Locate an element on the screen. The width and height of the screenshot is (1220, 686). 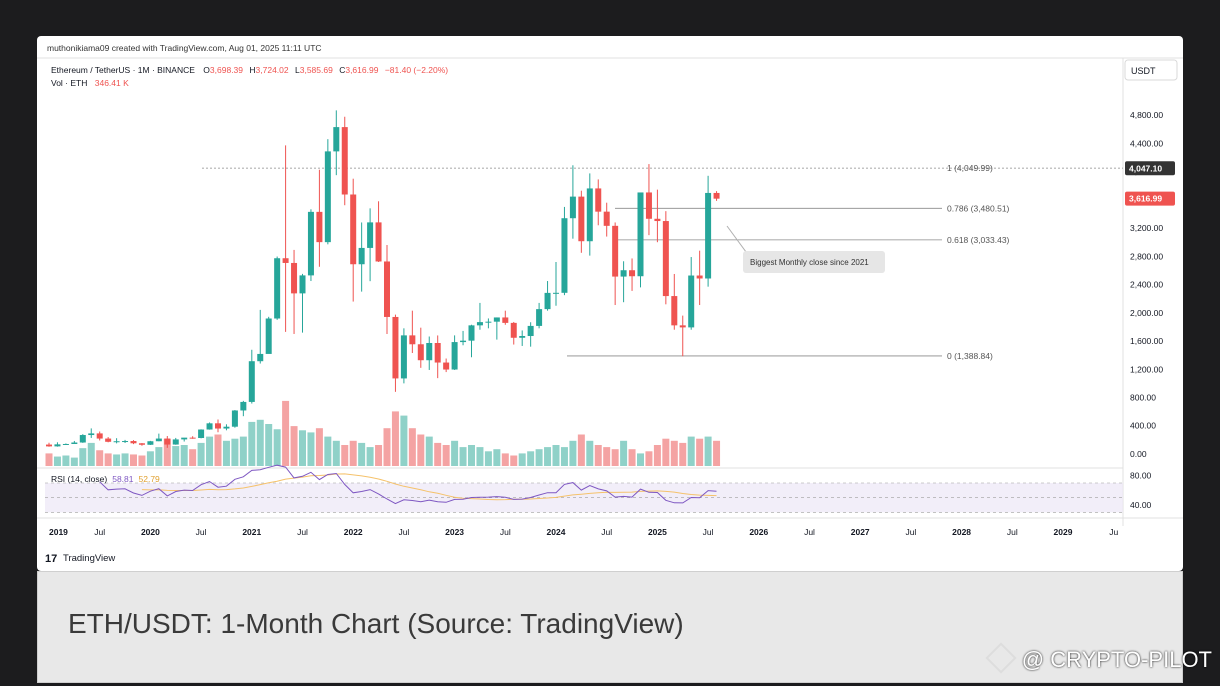
fib-level-label: 0 (1,388.84) is located at coordinates (970, 356).